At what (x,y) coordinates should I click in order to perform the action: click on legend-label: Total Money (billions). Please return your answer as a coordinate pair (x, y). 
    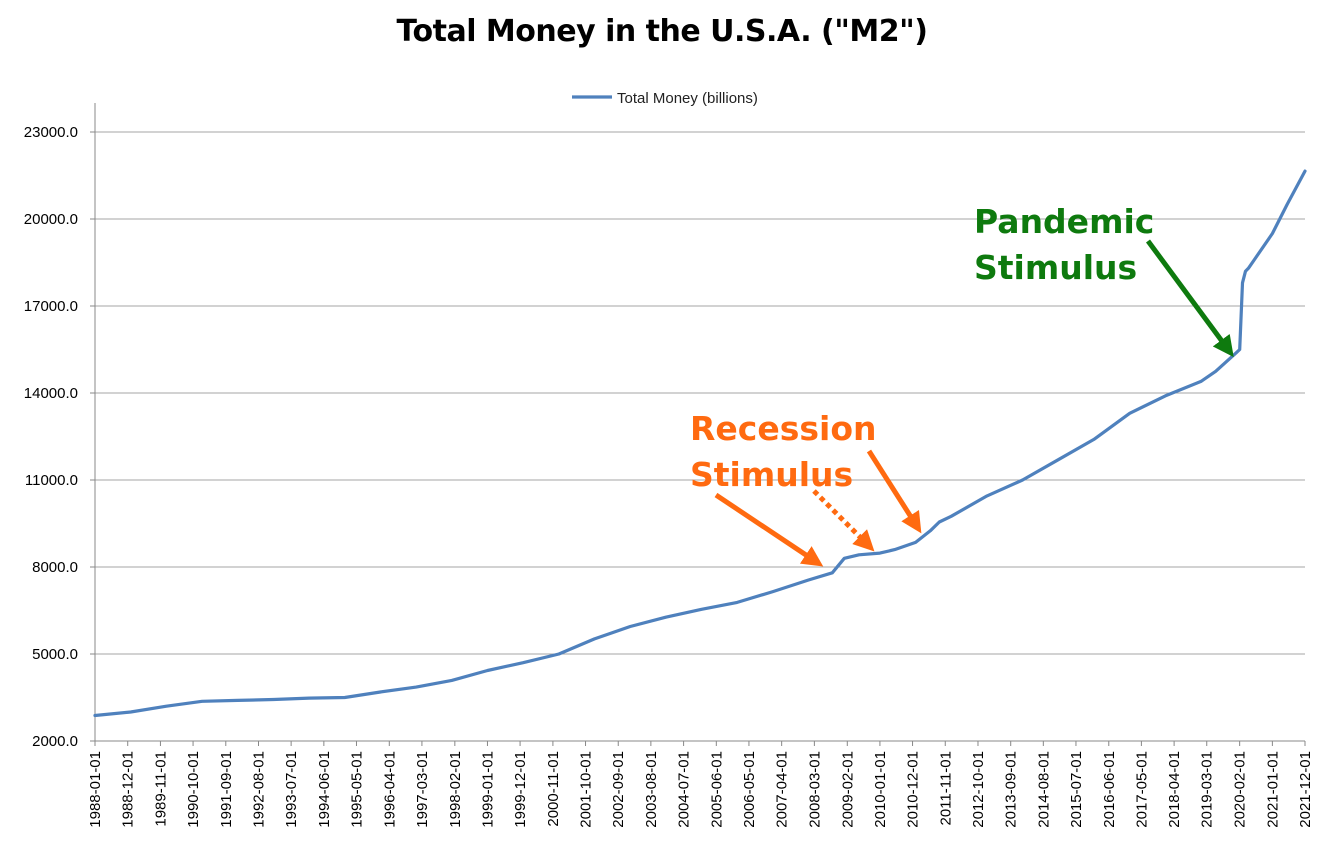
    Looking at the image, I should click on (687, 98).